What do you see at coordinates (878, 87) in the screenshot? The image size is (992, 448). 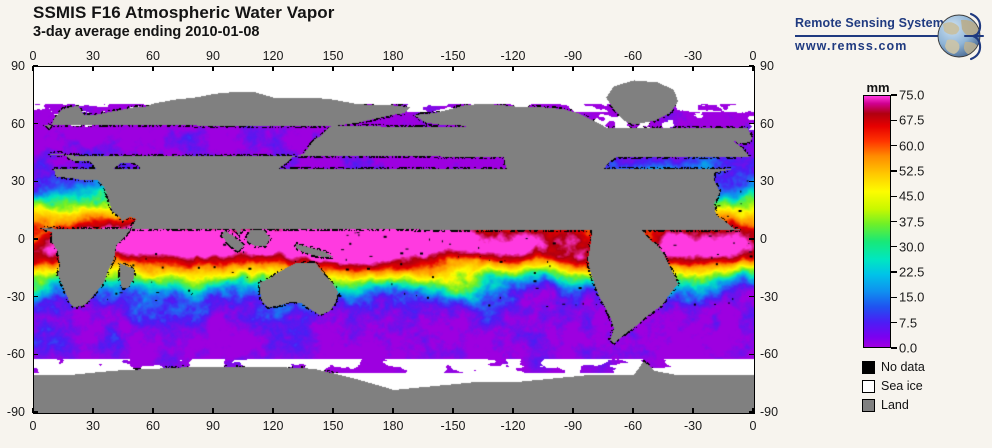 I see `colorbar-unit-label: mm` at bounding box center [878, 87].